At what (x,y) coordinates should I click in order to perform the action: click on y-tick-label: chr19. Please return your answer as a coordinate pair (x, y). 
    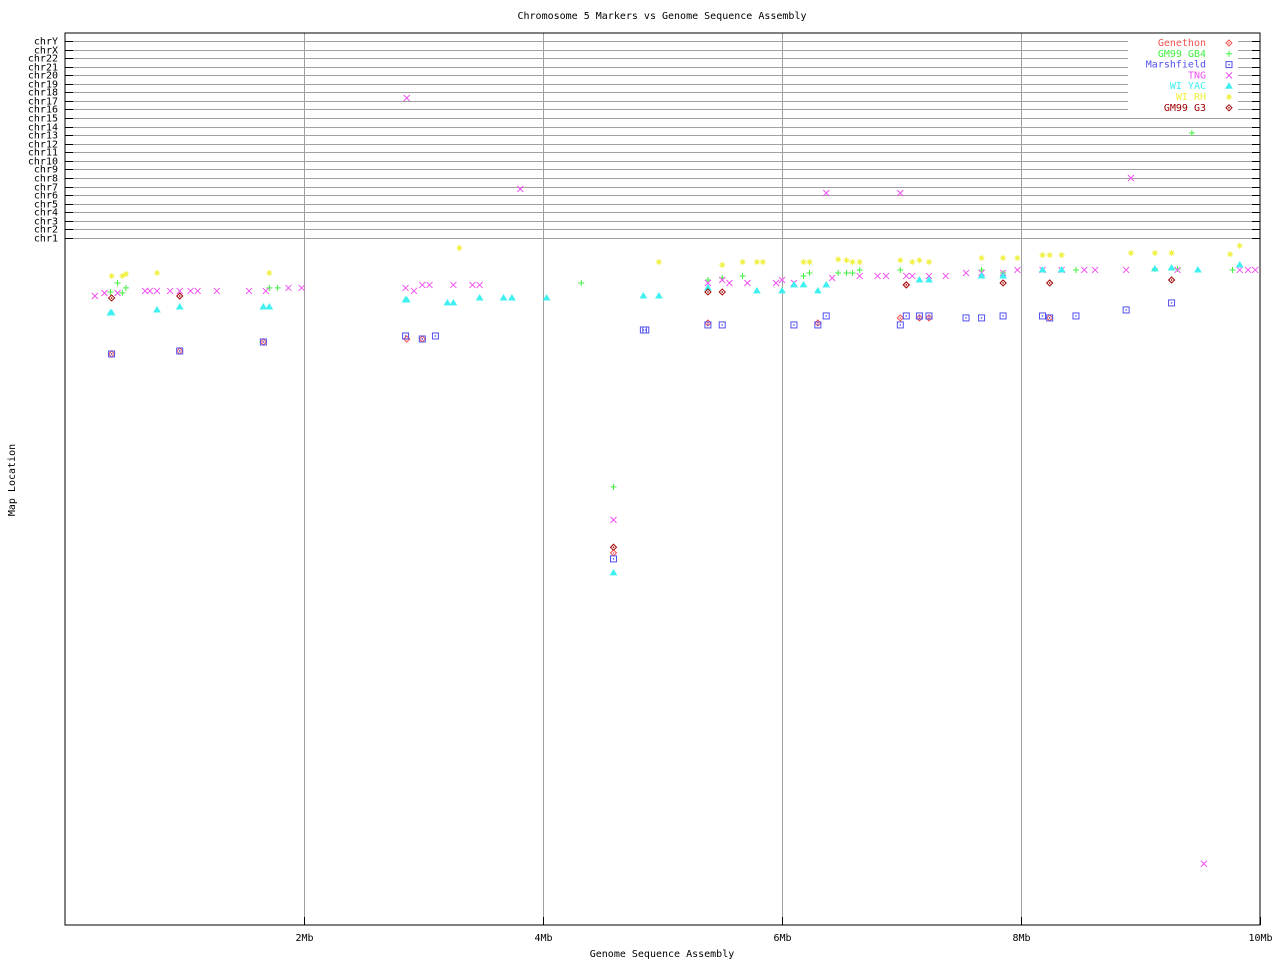
    Looking at the image, I should click on (43, 85).